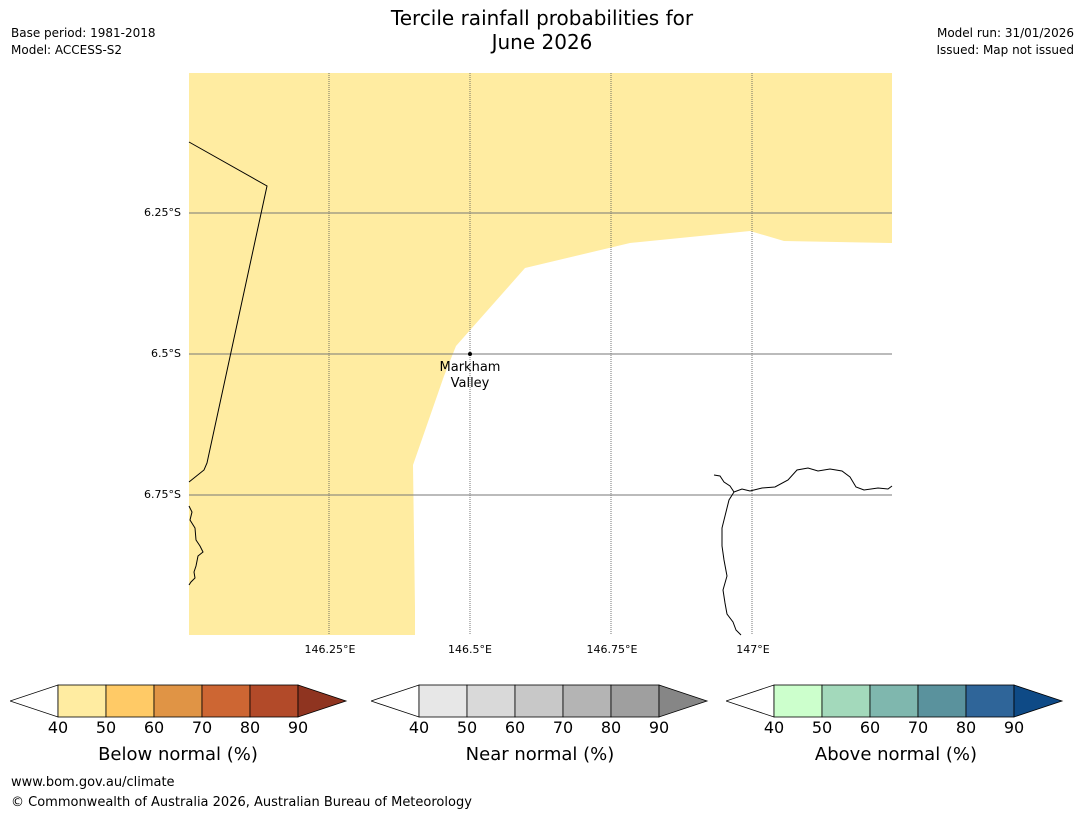  I want to click on model-text: Model: ACCESS-S2, so click(67, 50).